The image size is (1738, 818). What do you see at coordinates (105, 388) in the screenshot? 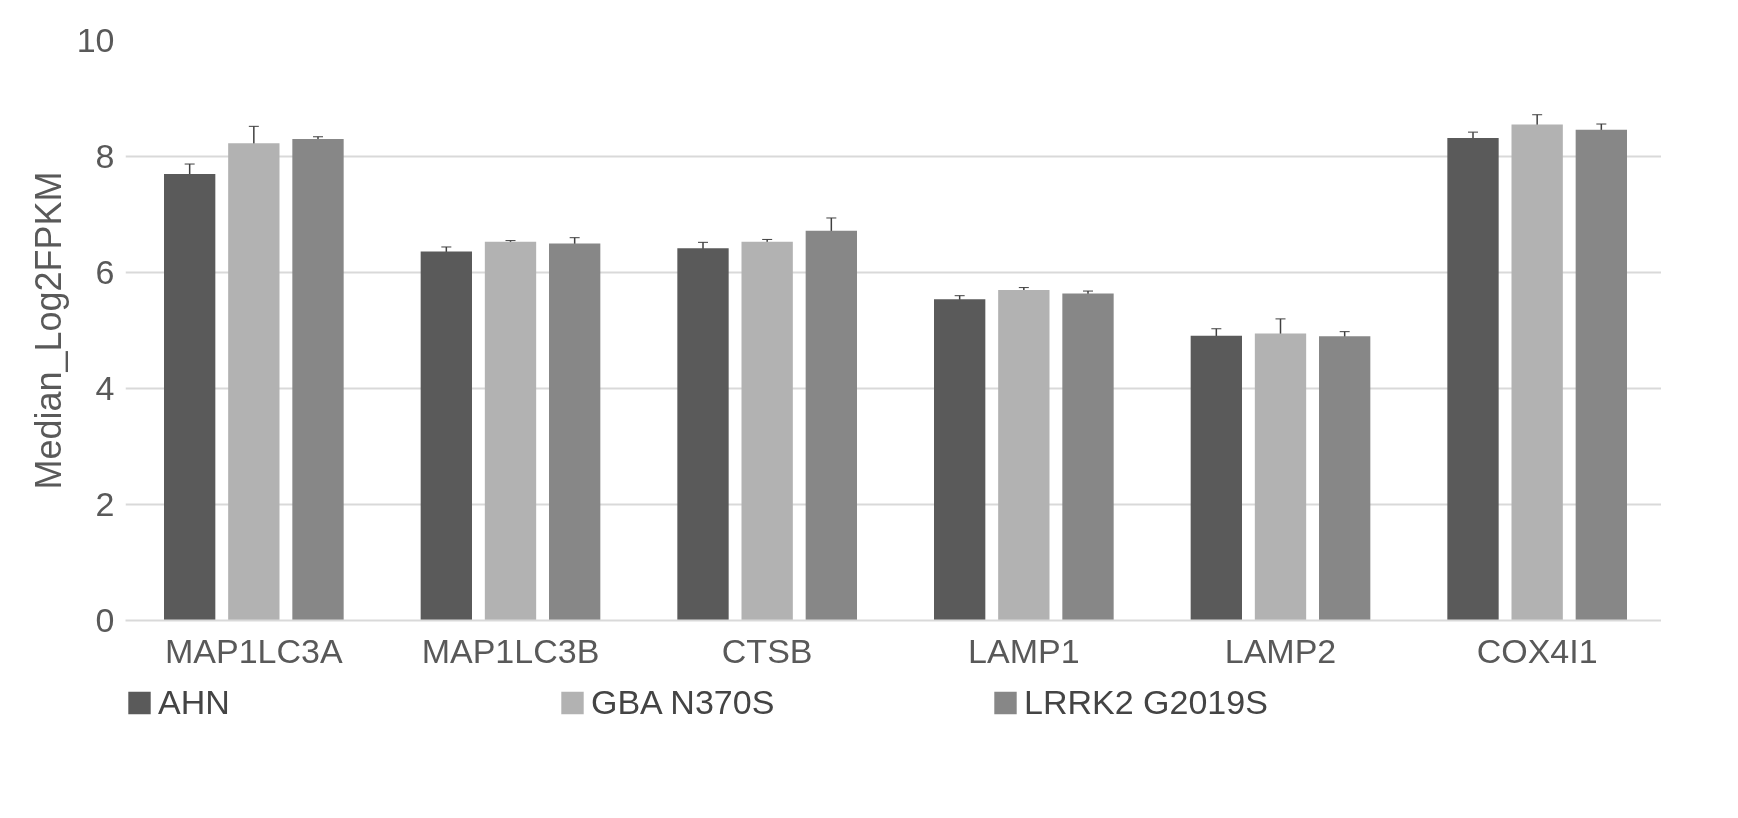
I see `y-tick-label: 4` at bounding box center [105, 388].